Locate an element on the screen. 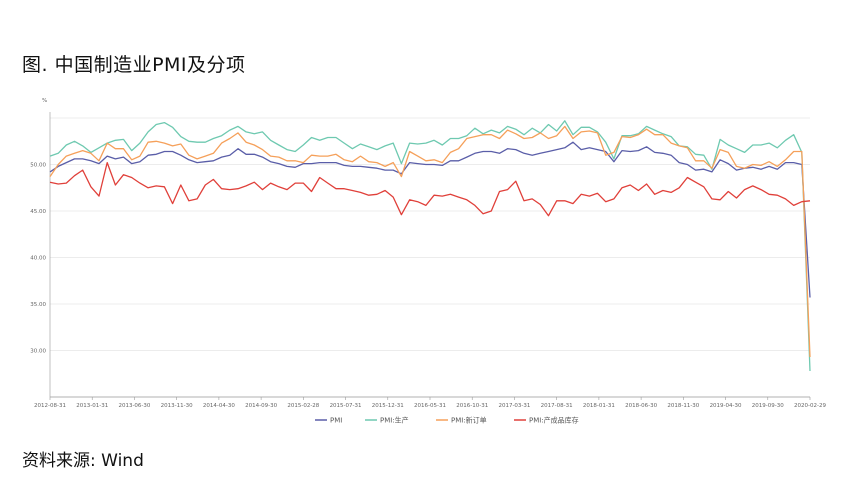 The image size is (865, 492). legend-label: PMI is located at coordinates (336, 421).